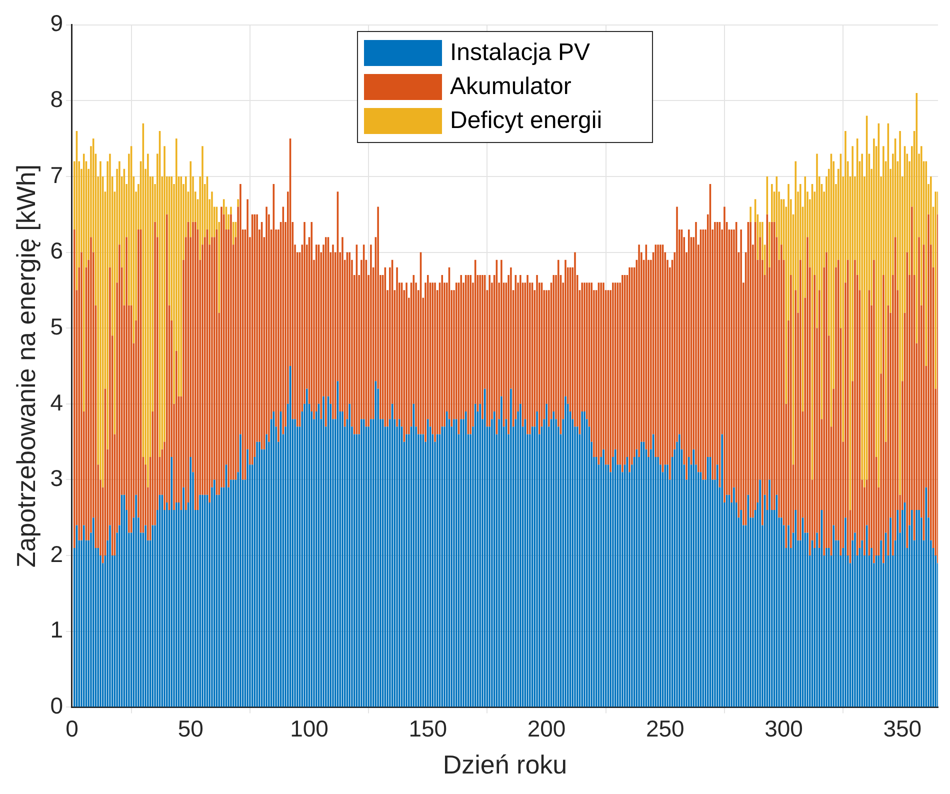 This screenshot has width=950, height=794. I want to click on y-tick-label: 5, so click(56, 326).